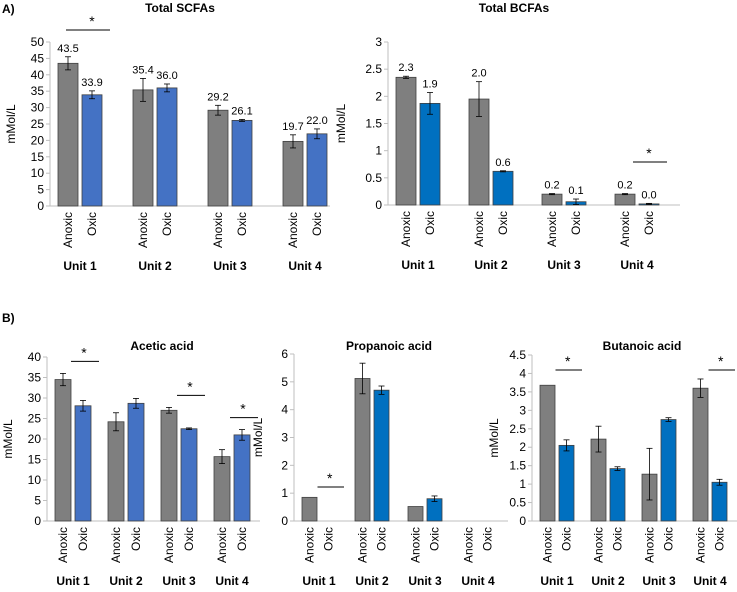 This screenshot has width=737, height=592. Describe the element at coordinates (35, 439) in the screenshot. I see `acetic-acid-y-tick-label: 20` at that location.